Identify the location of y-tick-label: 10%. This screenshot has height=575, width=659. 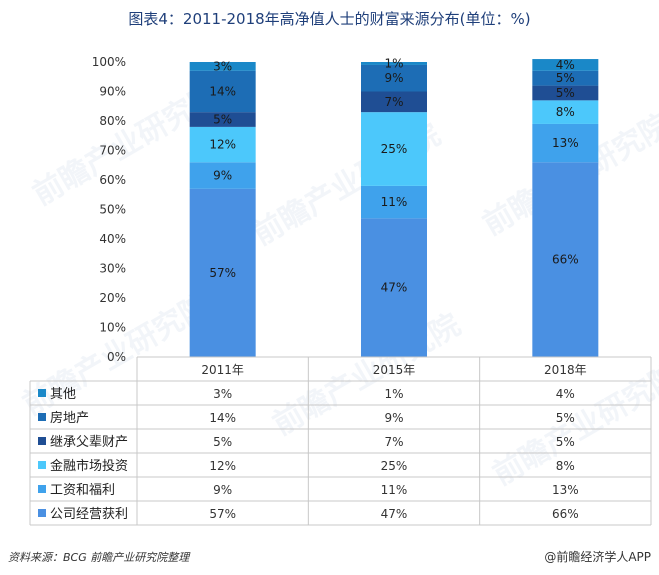
(112, 328).